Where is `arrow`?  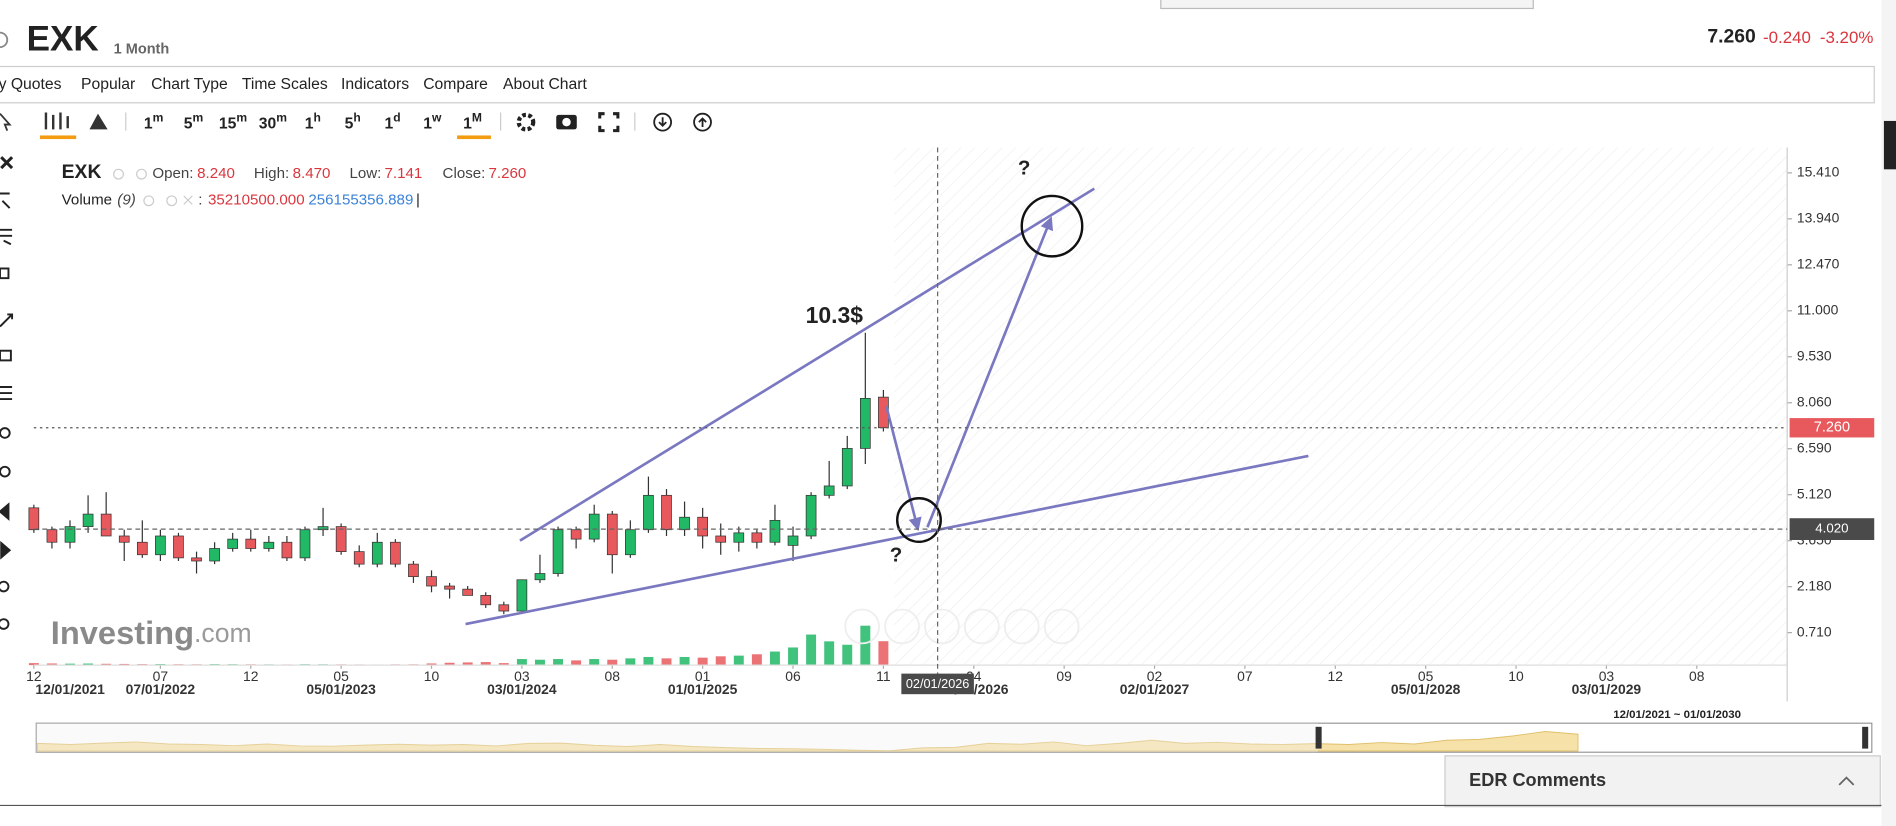 arrow is located at coordinates (903, 469).